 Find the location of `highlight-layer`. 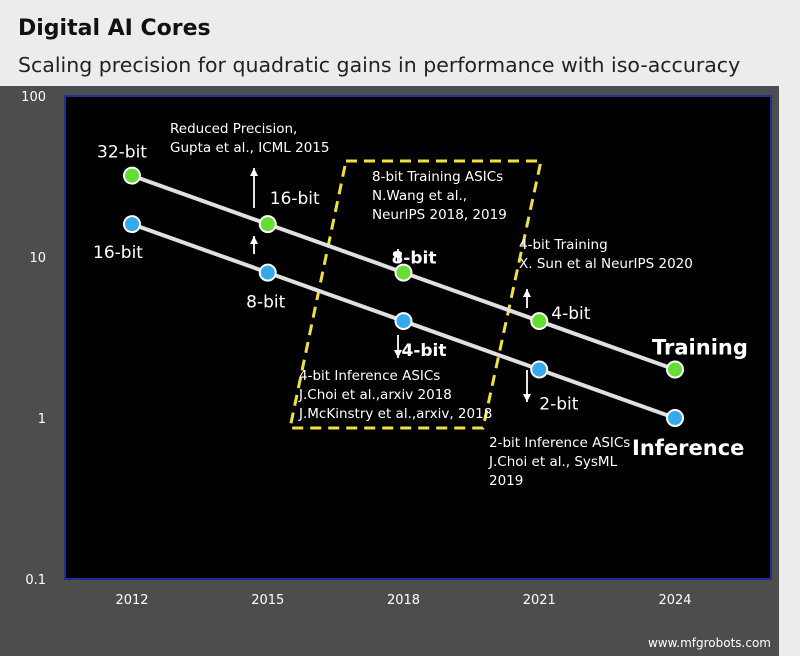

highlight-layer is located at coordinates (415, 294).